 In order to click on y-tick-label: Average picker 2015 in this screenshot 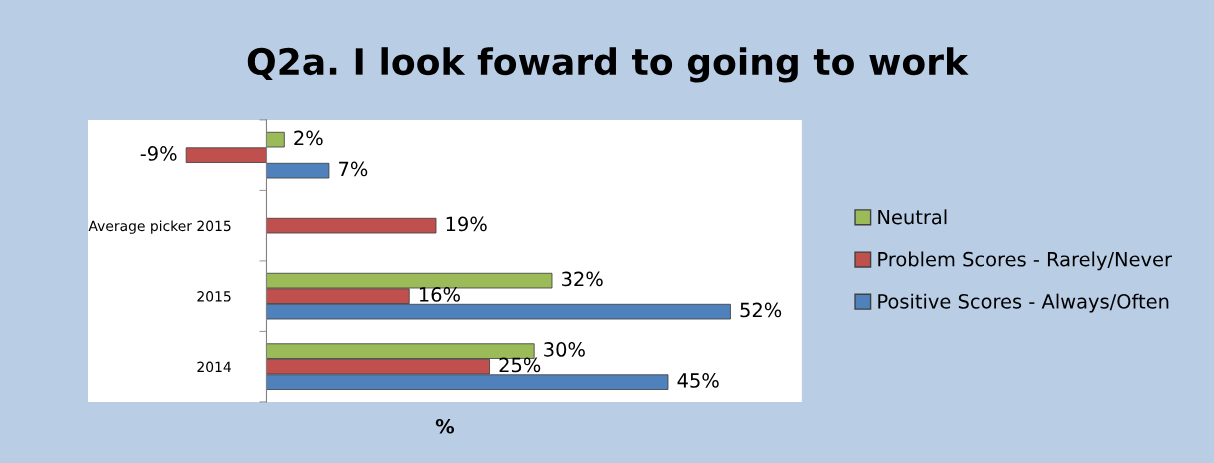, I will do `click(159, 227)`.